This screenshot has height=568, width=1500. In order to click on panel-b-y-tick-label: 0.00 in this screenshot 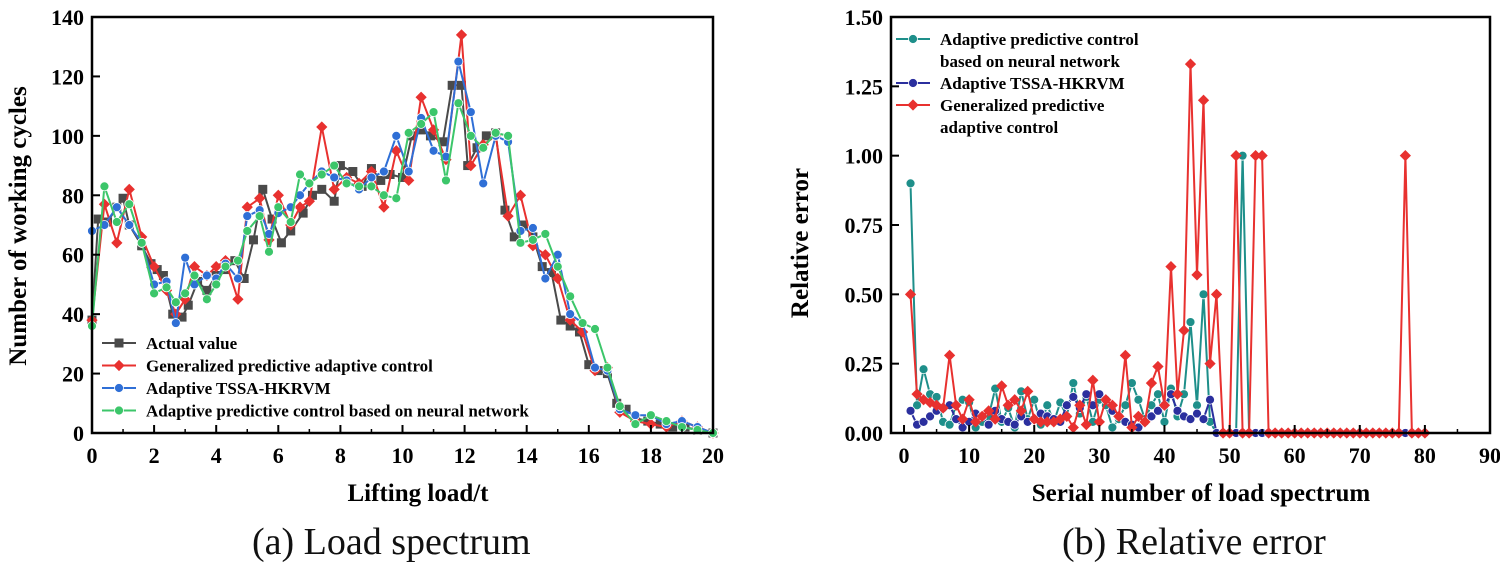, I will do `click(864, 433)`.